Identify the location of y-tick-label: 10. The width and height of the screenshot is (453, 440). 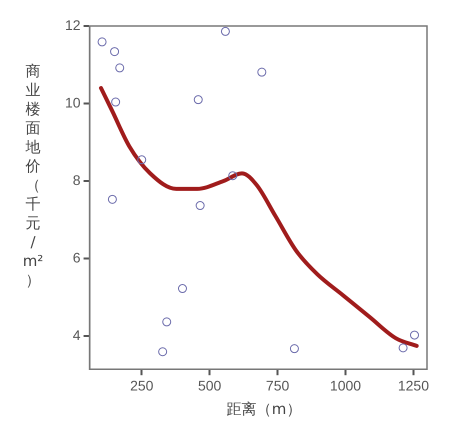
(72, 102).